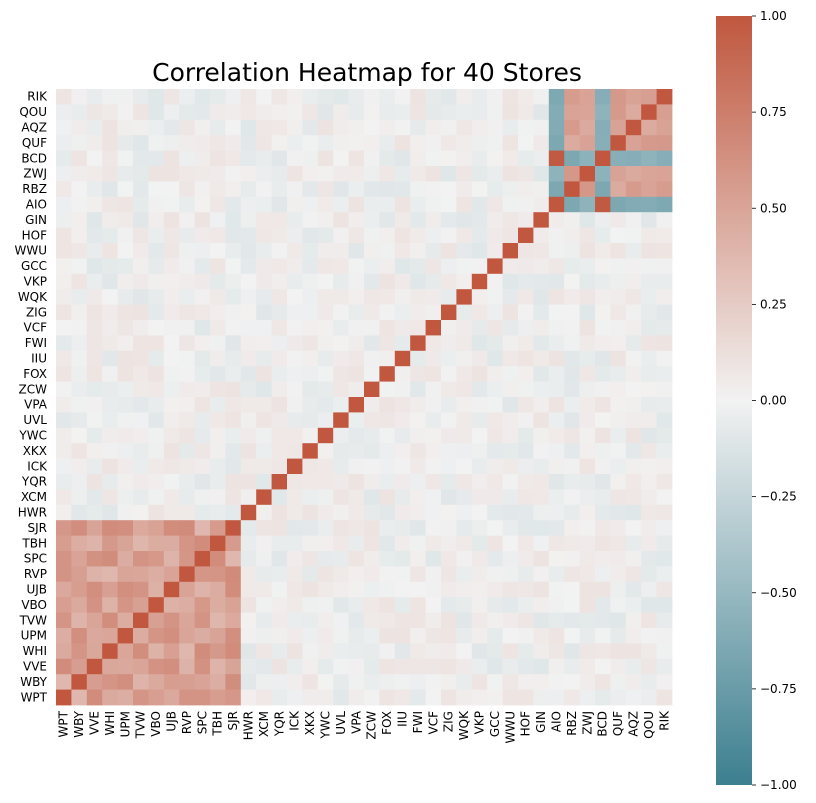  I want to click on heatmap-cell-IIU-VBO, so click(156, 358).